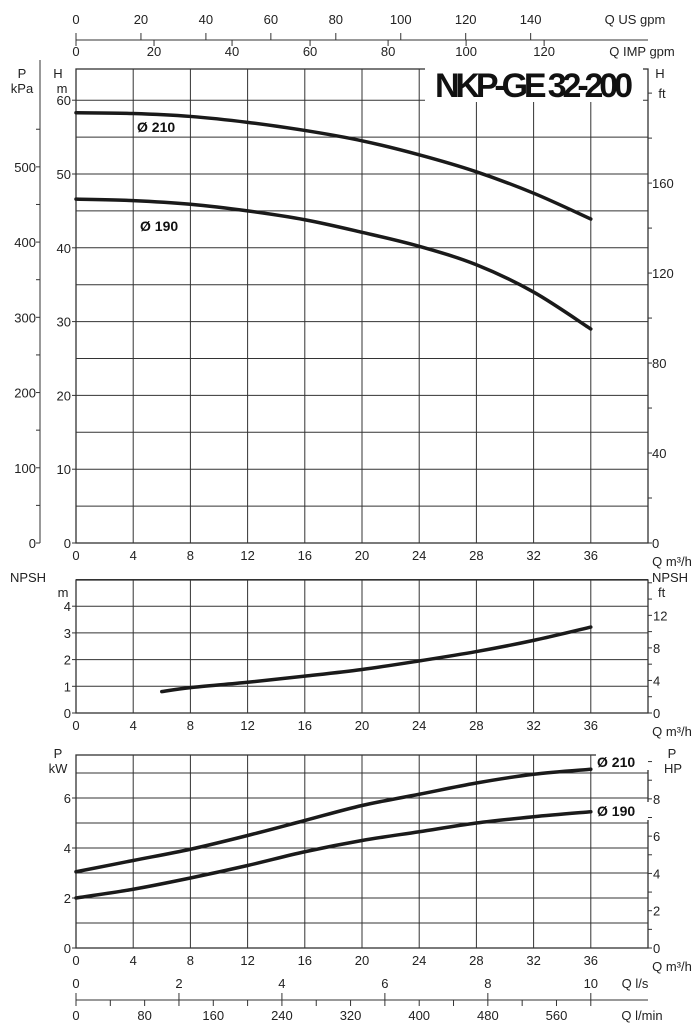 This screenshot has height=1024, width=697. I want to click on power-x-tick-label: 36, so click(591, 960).